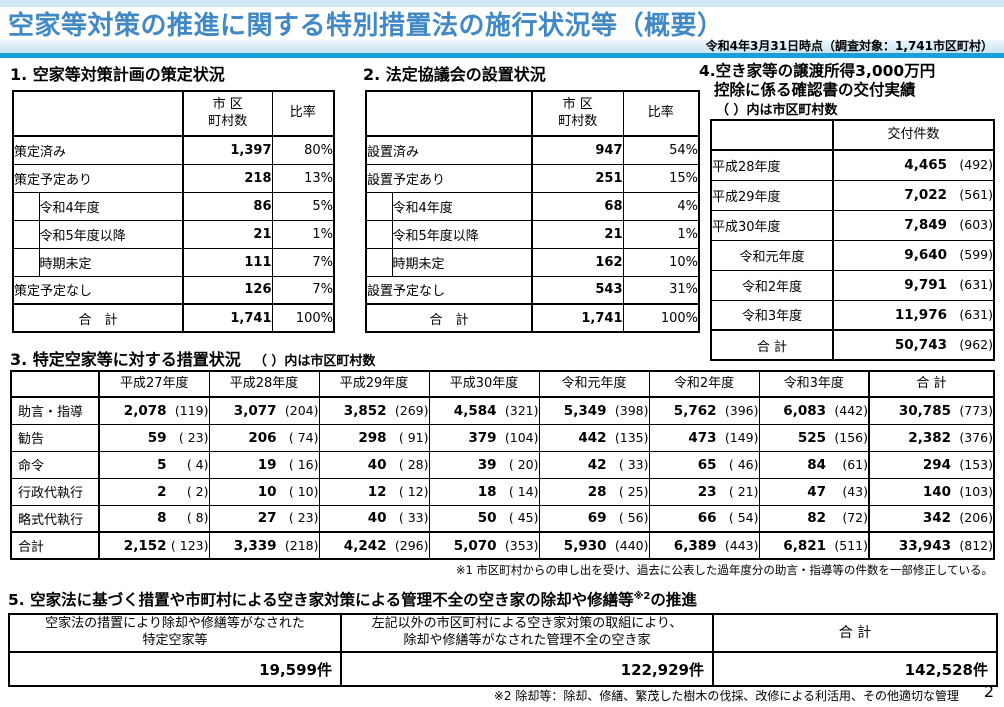 The height and width of the screenshot is (707, 1004). I want to click on value: 5,349, so click(585, 410).